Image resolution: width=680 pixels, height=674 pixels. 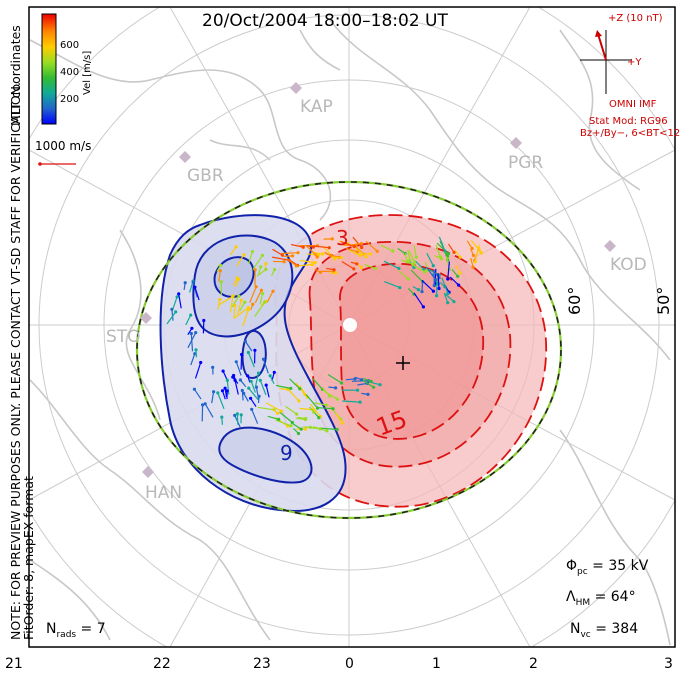 I want to click on colorbar-tick-600: 600, so click(x=69, y=45).